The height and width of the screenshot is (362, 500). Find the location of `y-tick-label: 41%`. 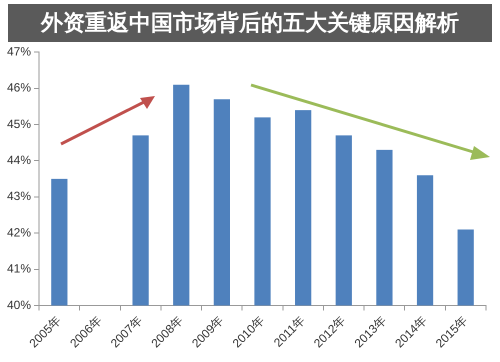

y-tick-label: 41% is located at coordinates (19, 269).